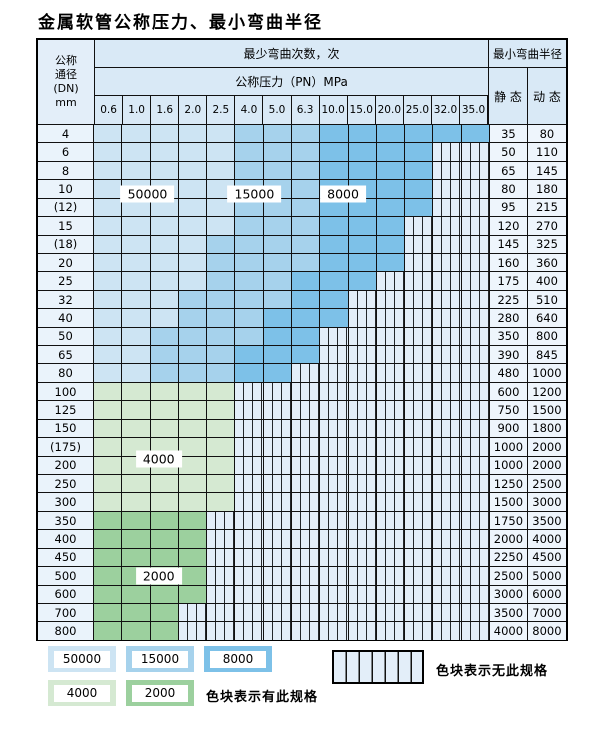 The height and width of the screenshot is (743, 600). Describe the element at coordinates (302, 466) in the screenshot. I see `table-row: 200 1000 2000` at that location.